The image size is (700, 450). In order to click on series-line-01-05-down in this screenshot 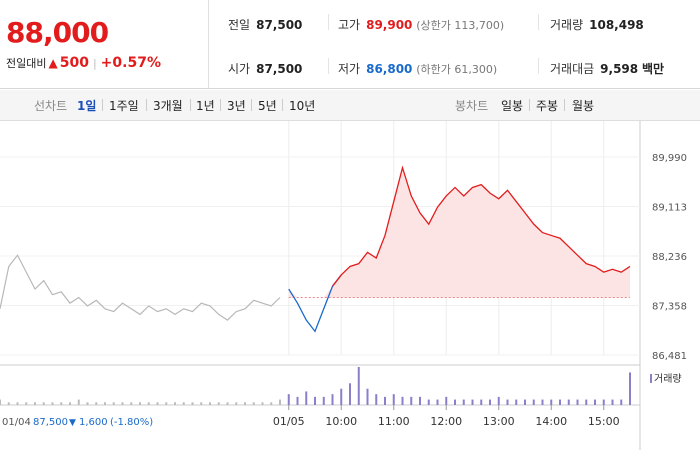, I will do `click(315, 303)`.